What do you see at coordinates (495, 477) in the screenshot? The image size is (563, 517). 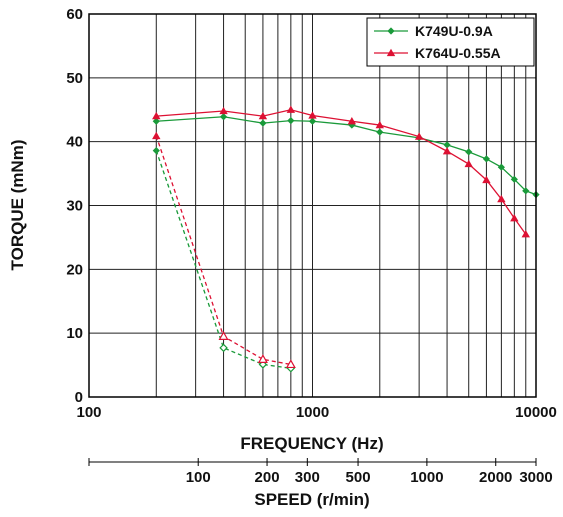 I see `speed-tick-label: 2000` at bounding box center [495, 477].